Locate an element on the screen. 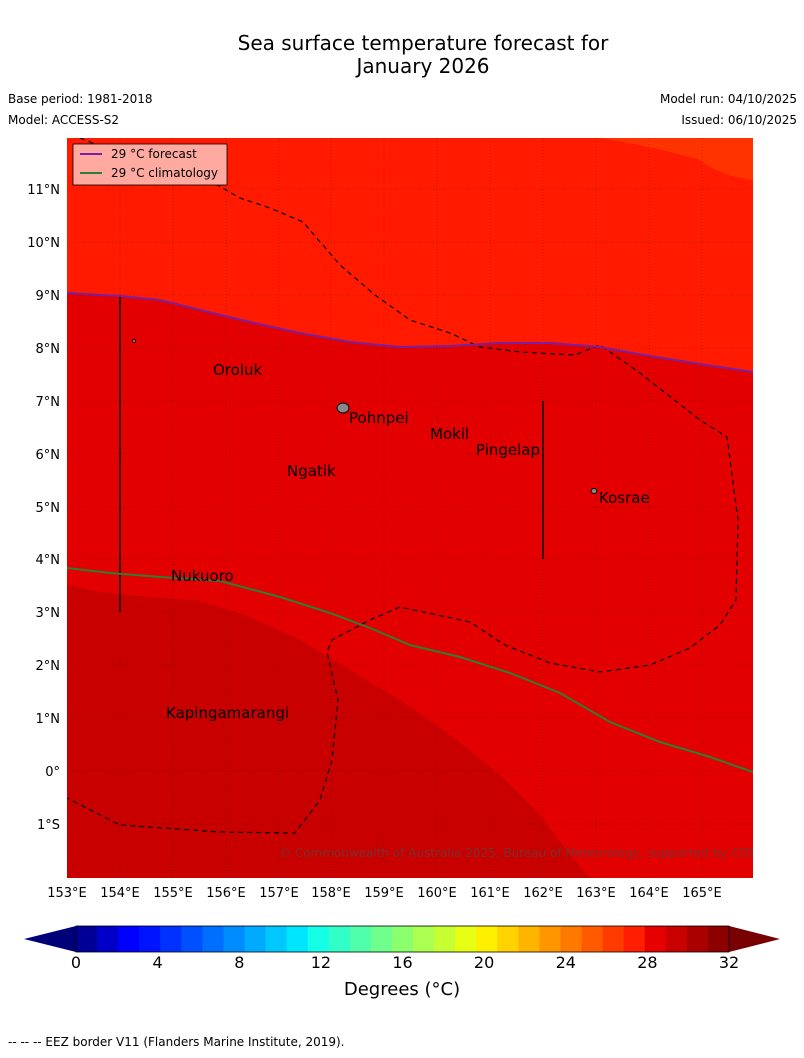 This screenshot has height=1058, width=804. colorbar-over-arrow is located at coordinates (754, 939).